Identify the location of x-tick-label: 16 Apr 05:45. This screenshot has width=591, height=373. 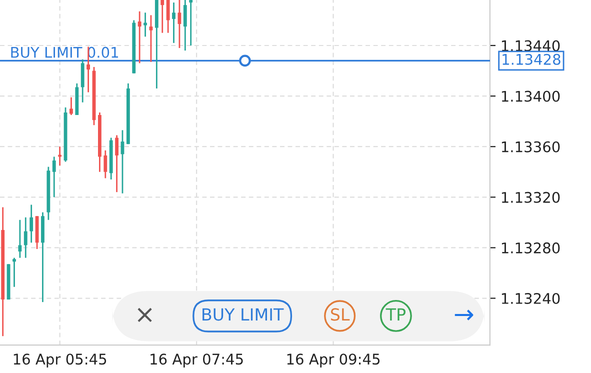
(60, 361).